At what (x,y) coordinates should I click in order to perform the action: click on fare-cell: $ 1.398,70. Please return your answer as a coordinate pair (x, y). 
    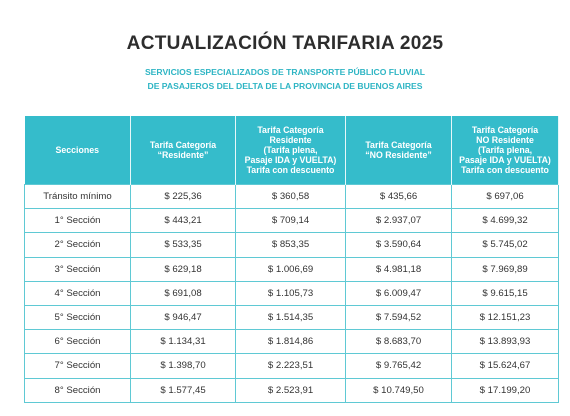
    Looking at the image, I should click on (183, 366).